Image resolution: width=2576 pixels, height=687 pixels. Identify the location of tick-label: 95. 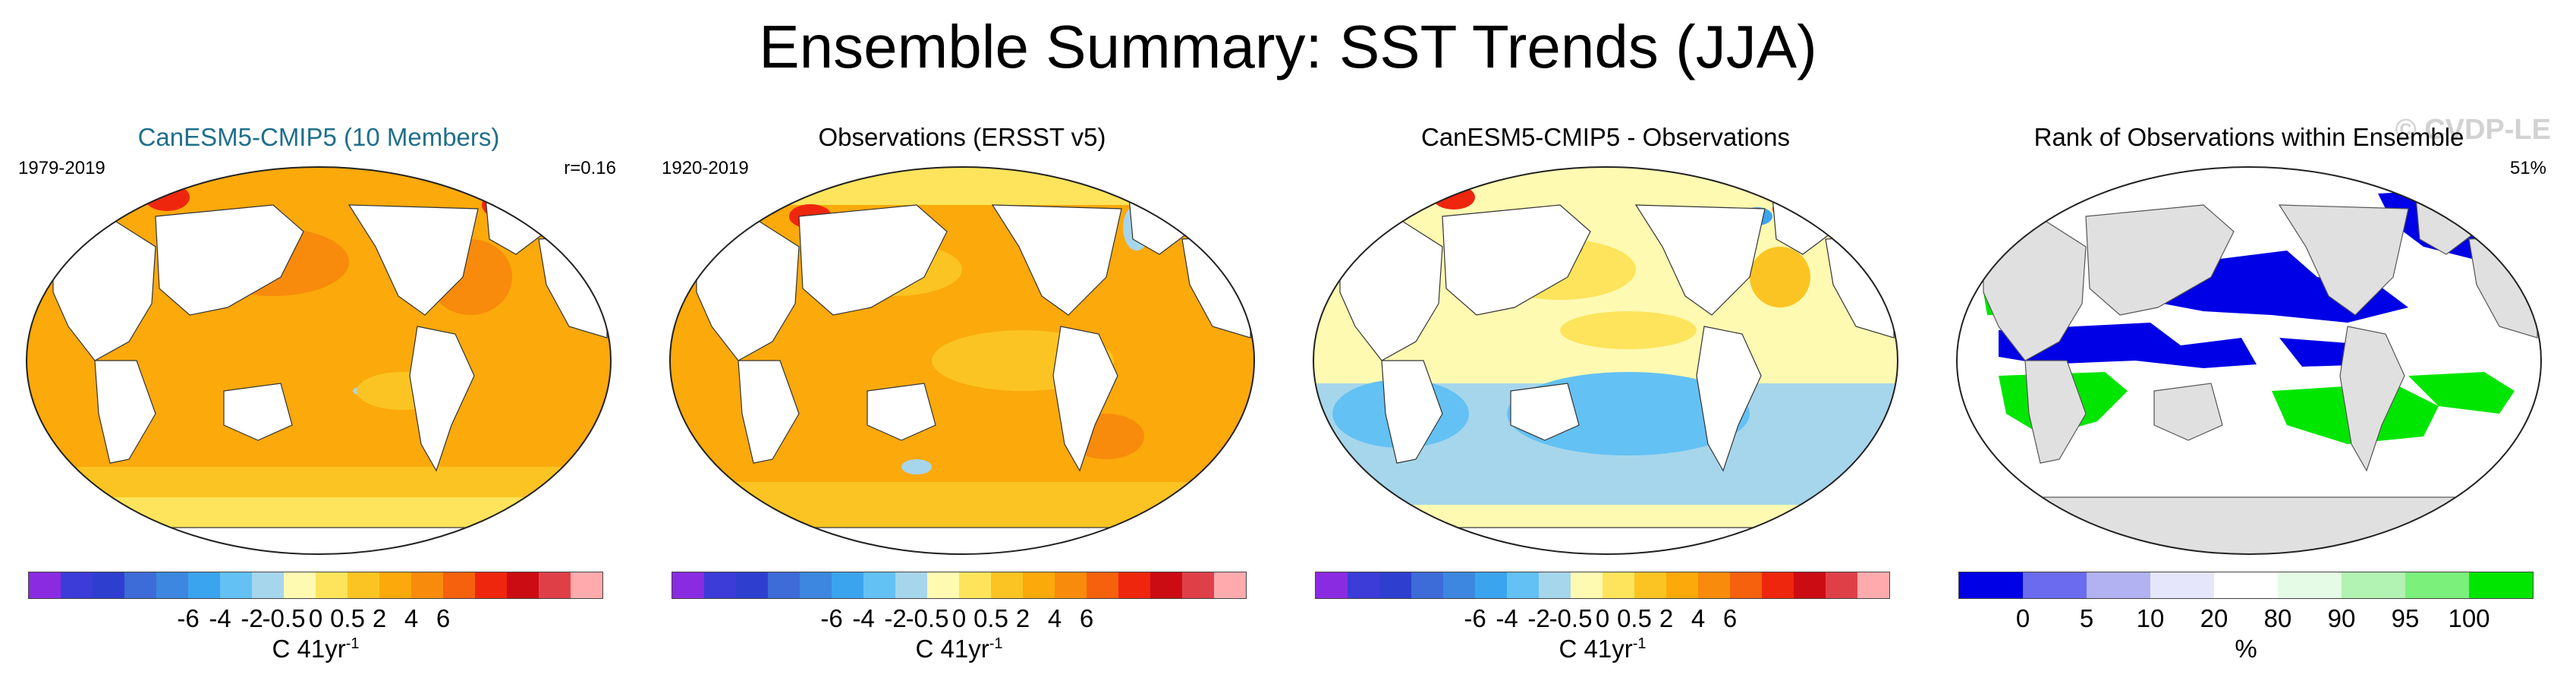
(2405, 618).